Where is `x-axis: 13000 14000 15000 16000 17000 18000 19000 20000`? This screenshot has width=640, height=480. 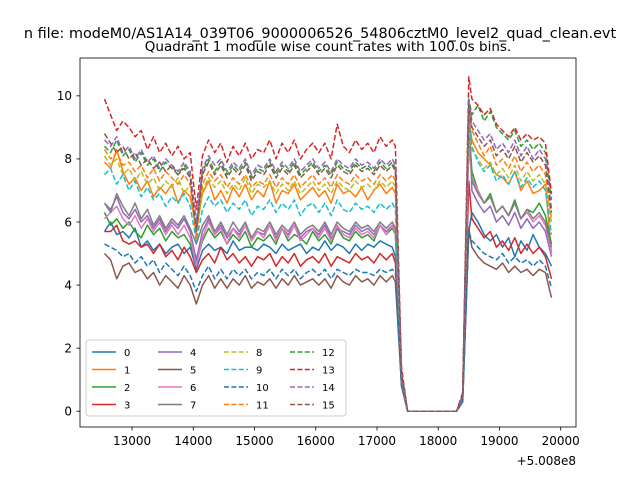
x-axis: 13000 14000 15000 16000 17000 18000 19000 20000 is located at coordinates (346, 437).